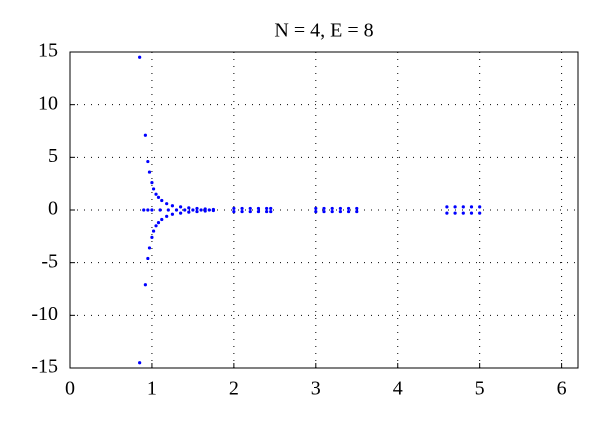  What do you see at coordinates (480, 389) in the screenshot?
I see `x-tick-label: 5` at bounding box center [480, 389].